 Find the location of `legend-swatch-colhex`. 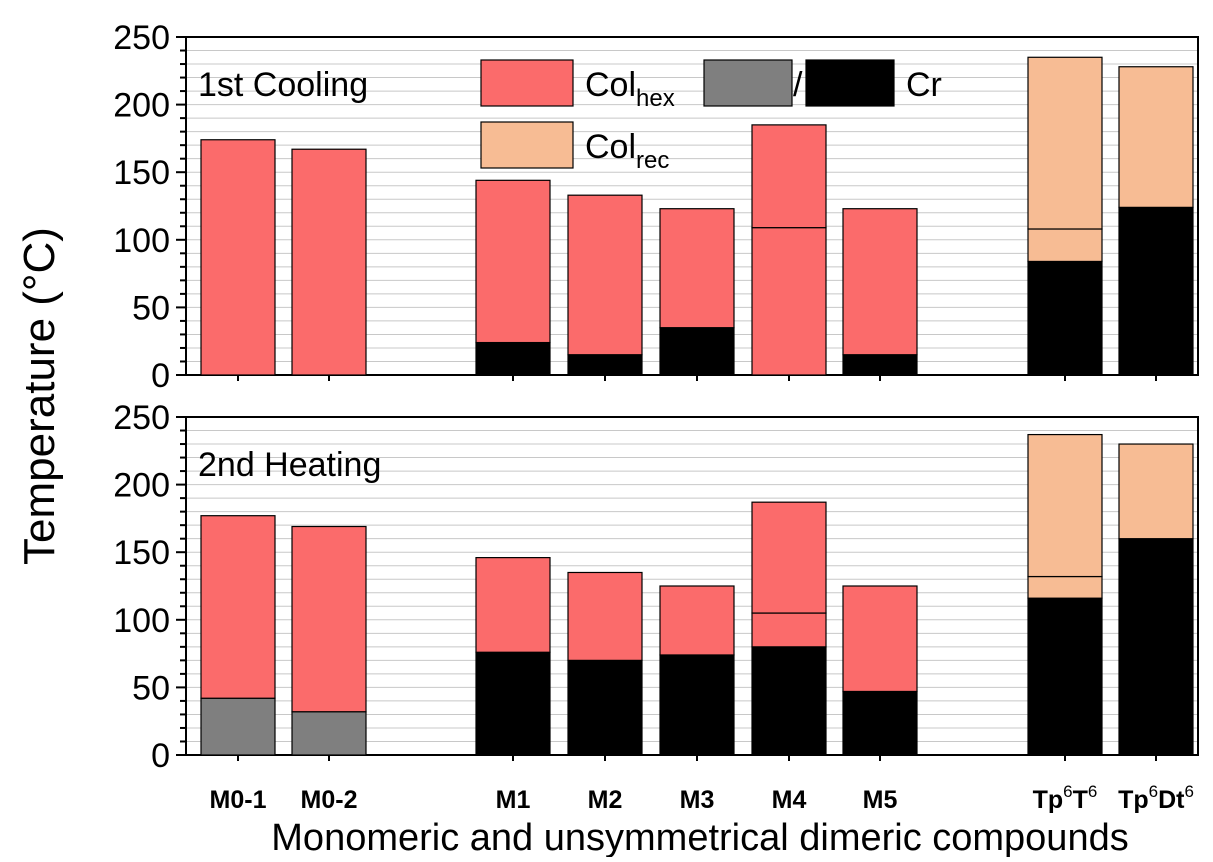

legend-swatch-colhex is located at coordinates (527, 83).